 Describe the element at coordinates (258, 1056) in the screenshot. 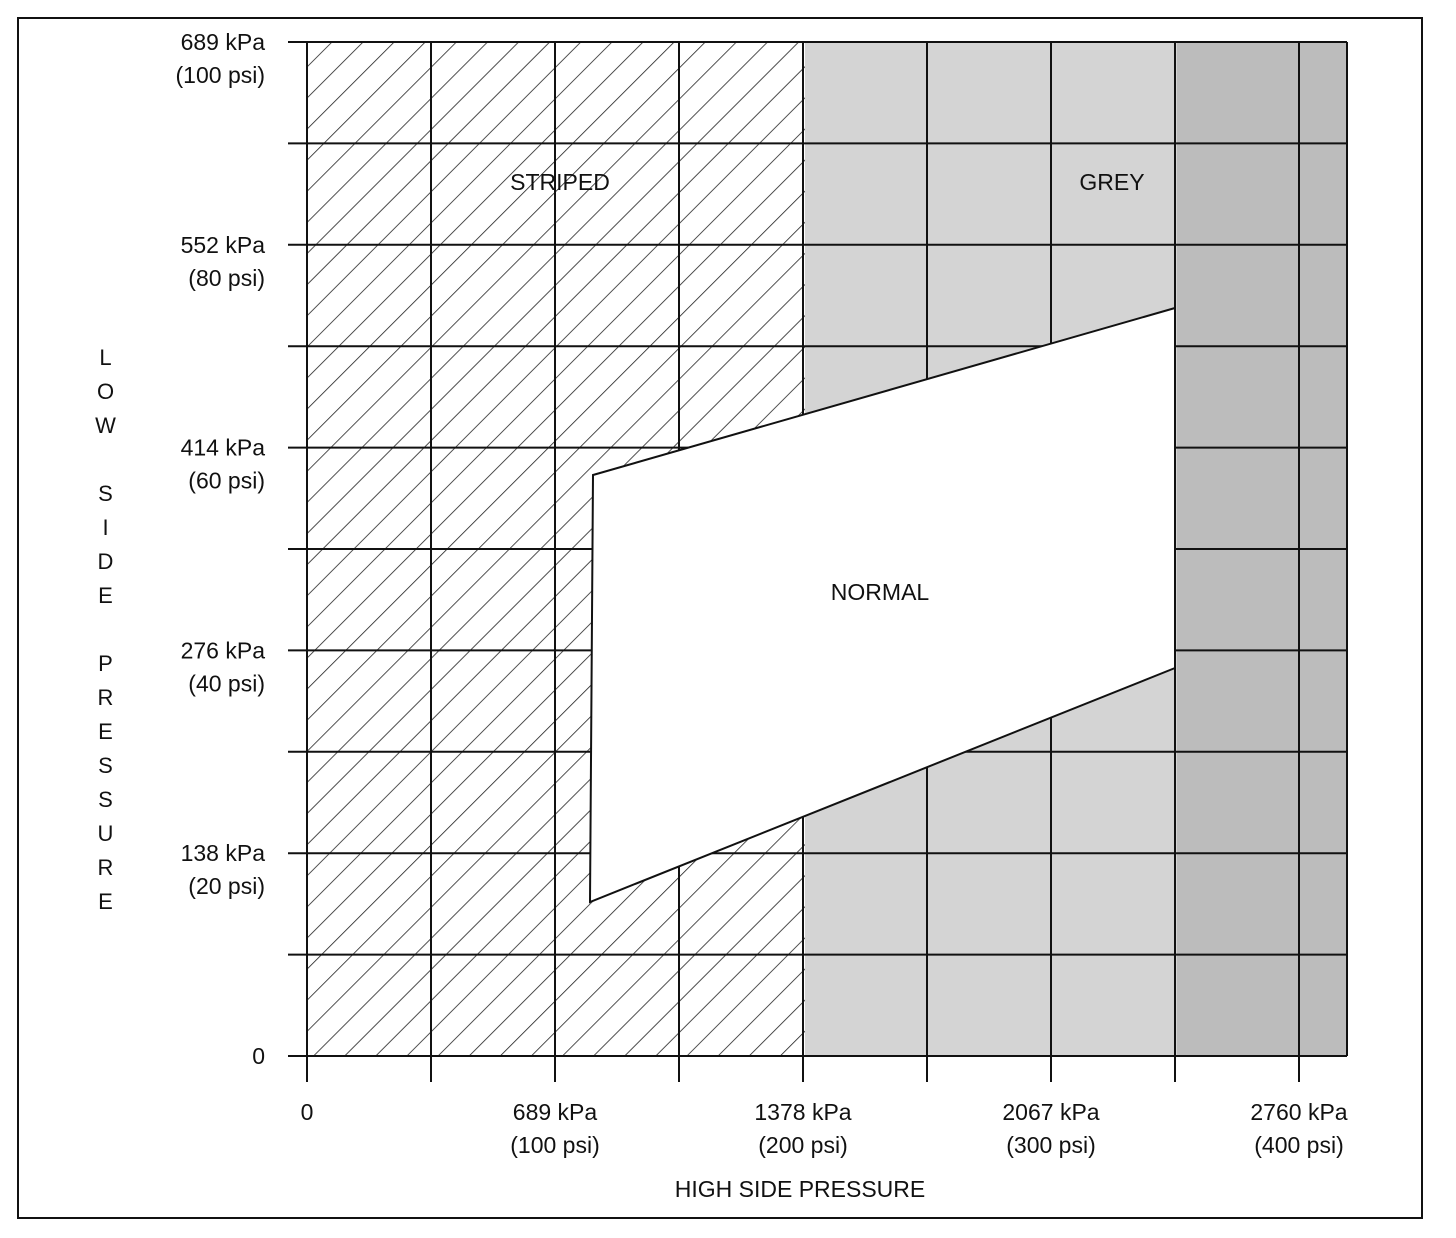

I see `y-tick-label: 0` at that location.